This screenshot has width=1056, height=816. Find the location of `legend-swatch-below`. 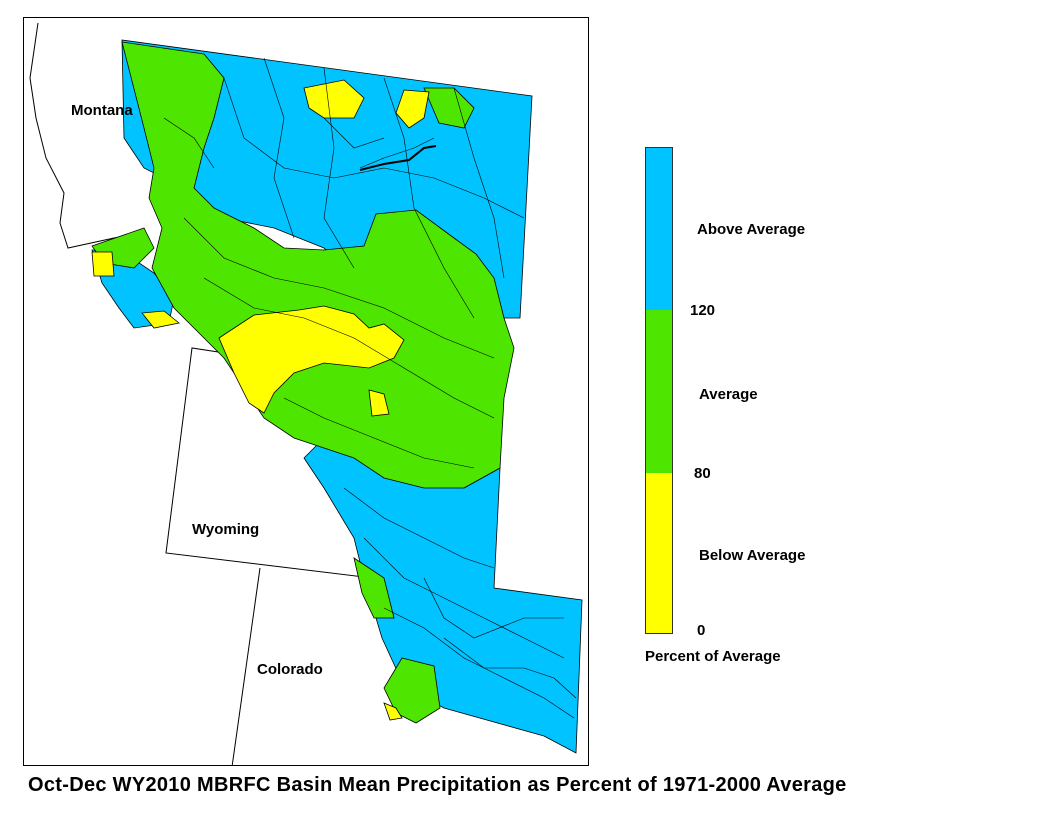

legend-swatch-below is located at coordinates (659, 553).